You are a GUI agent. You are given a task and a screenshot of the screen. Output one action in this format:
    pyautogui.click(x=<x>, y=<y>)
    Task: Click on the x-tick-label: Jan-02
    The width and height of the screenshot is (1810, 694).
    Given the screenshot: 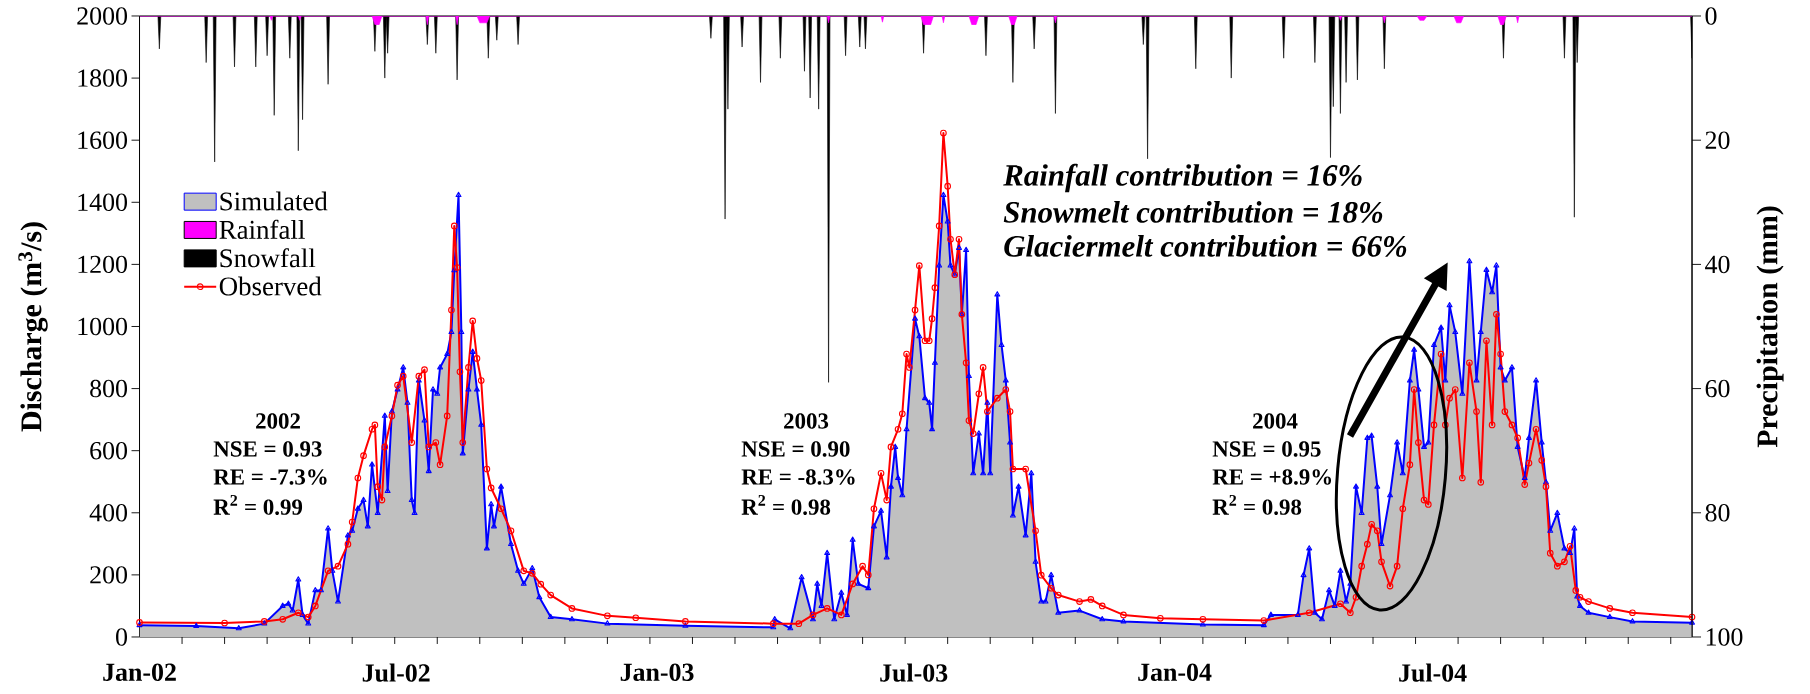 What is the action you would take?
    pyautogui.click(x=139, y=672)
    